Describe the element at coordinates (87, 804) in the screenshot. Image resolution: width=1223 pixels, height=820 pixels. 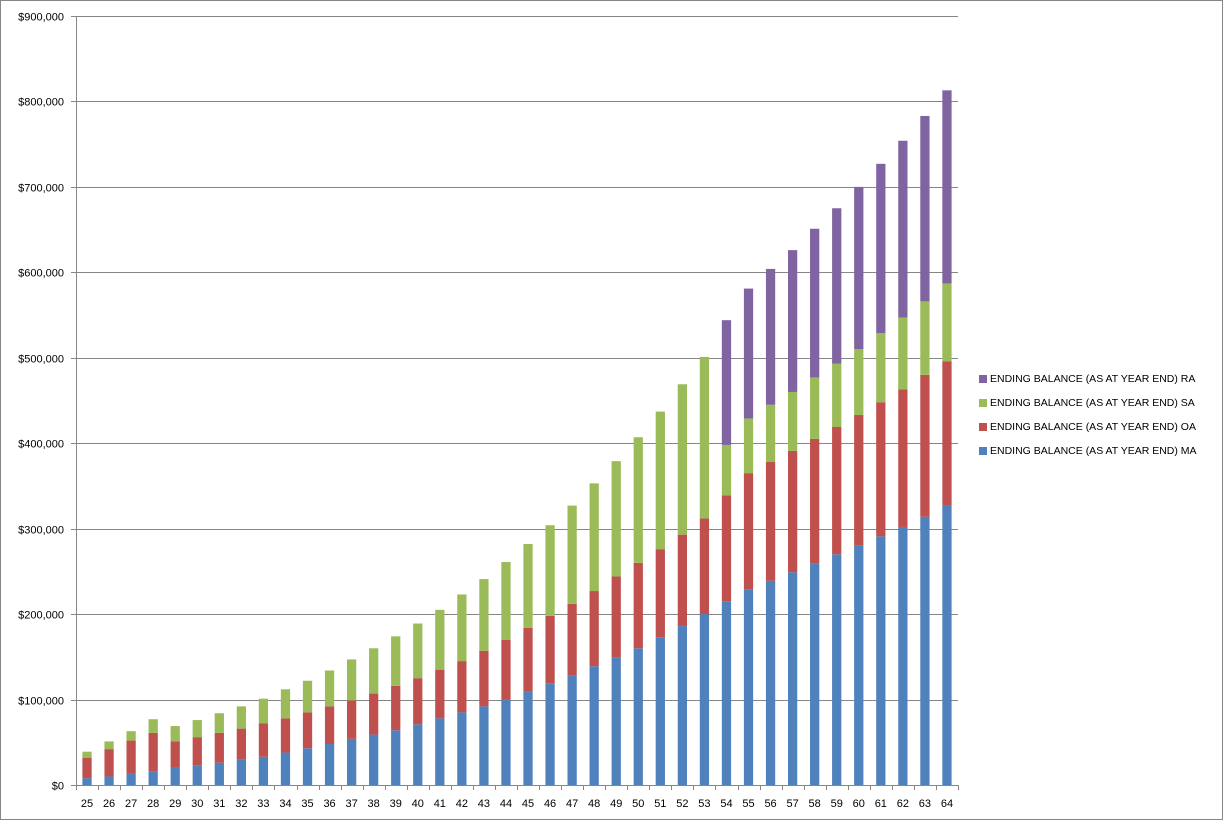
I see `x-tick-label: 25` at that location.